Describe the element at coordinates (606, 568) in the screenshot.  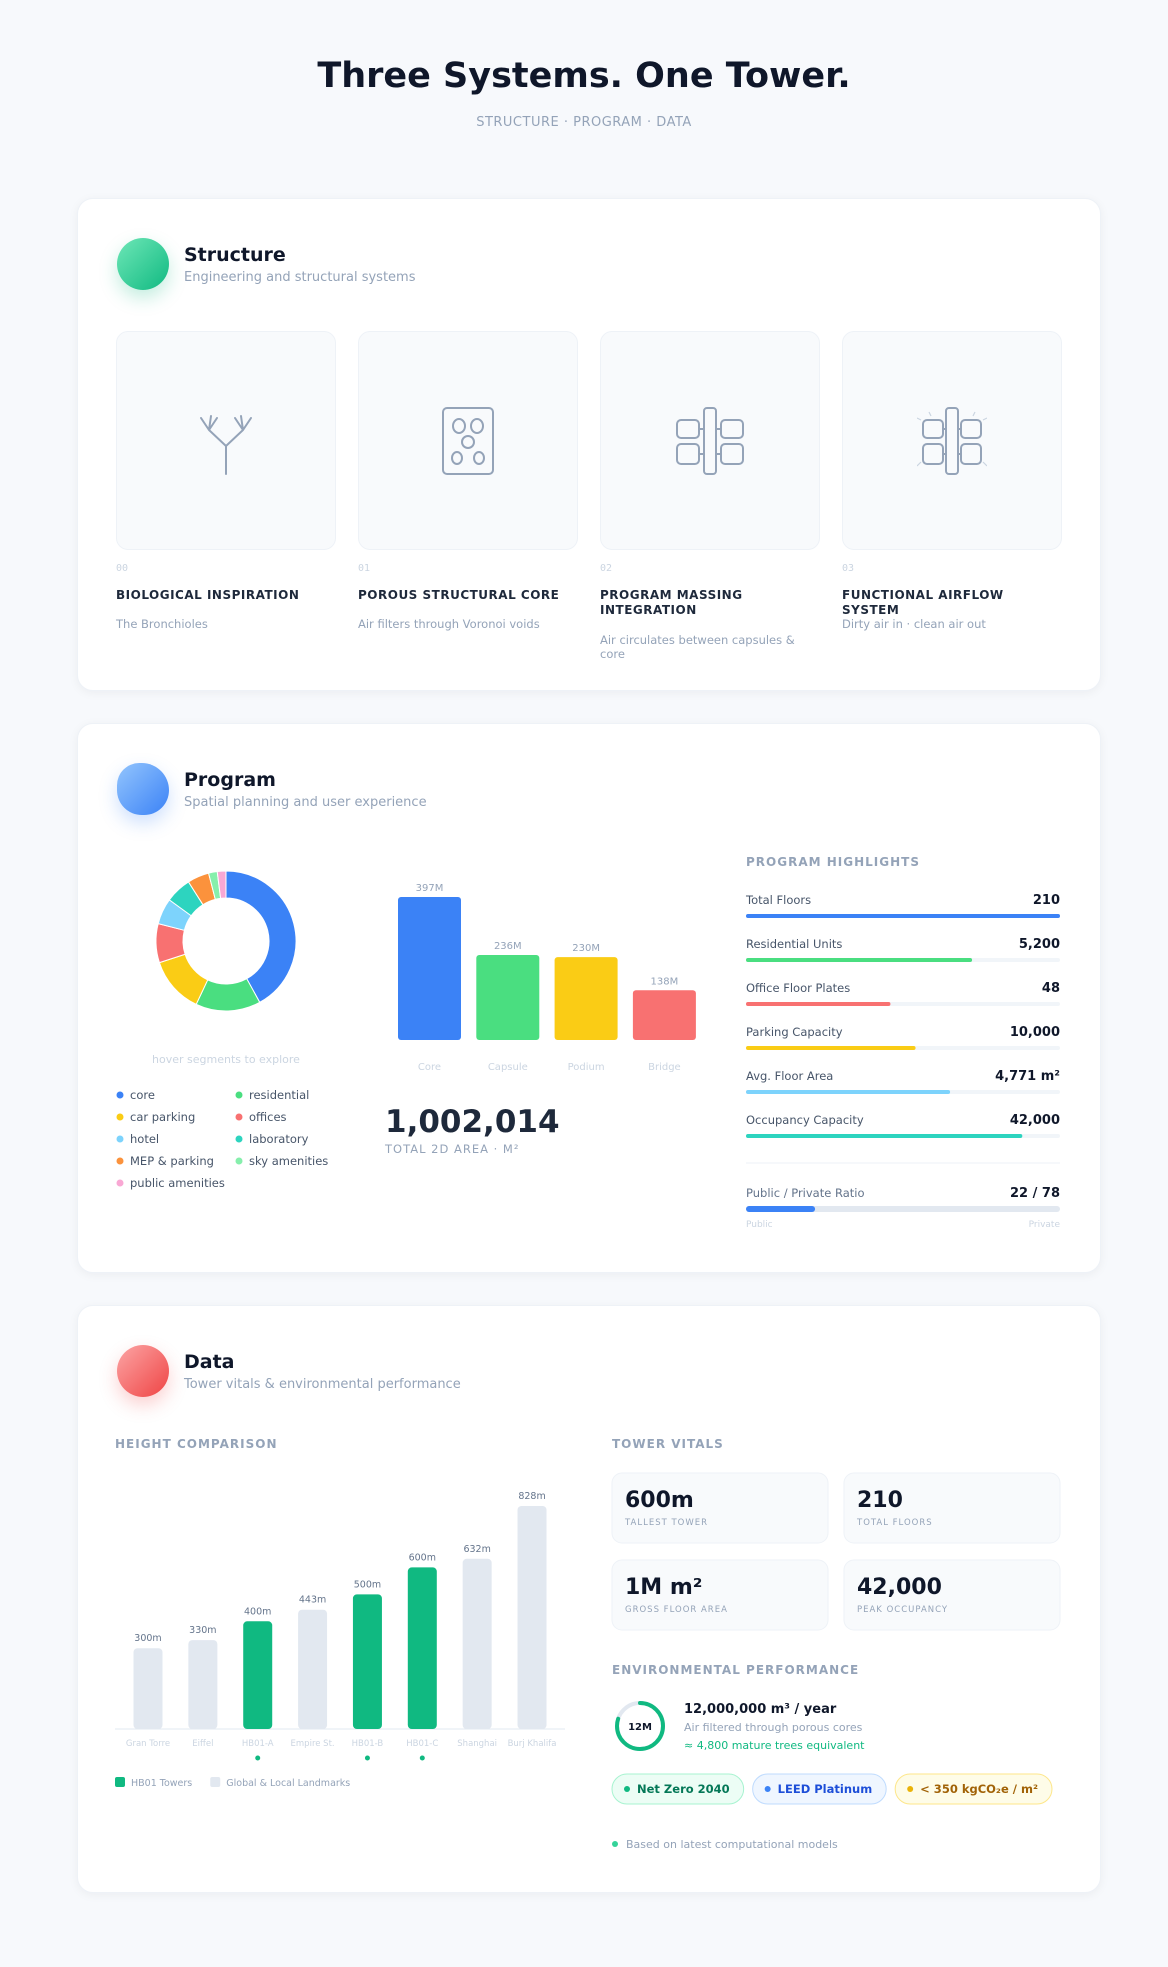
I see `card-number: 02` at that location.